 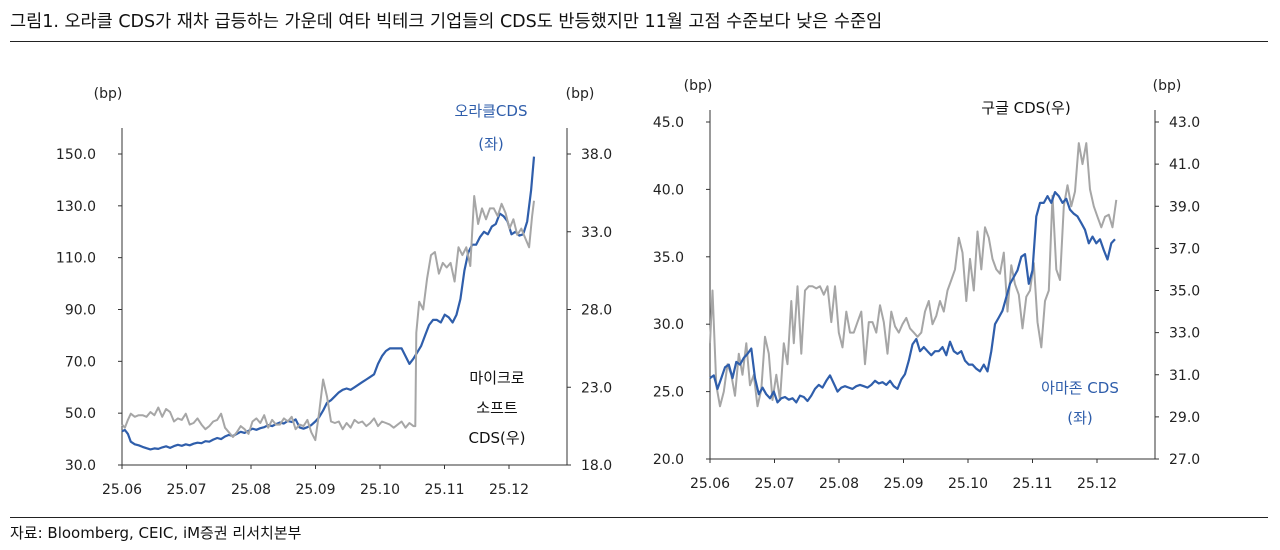 What do you see at coordinates (1184, 123) in the screenshot?
I see `right-chart-right-tick-label: 43.0` at bounding box center [1184, 123].